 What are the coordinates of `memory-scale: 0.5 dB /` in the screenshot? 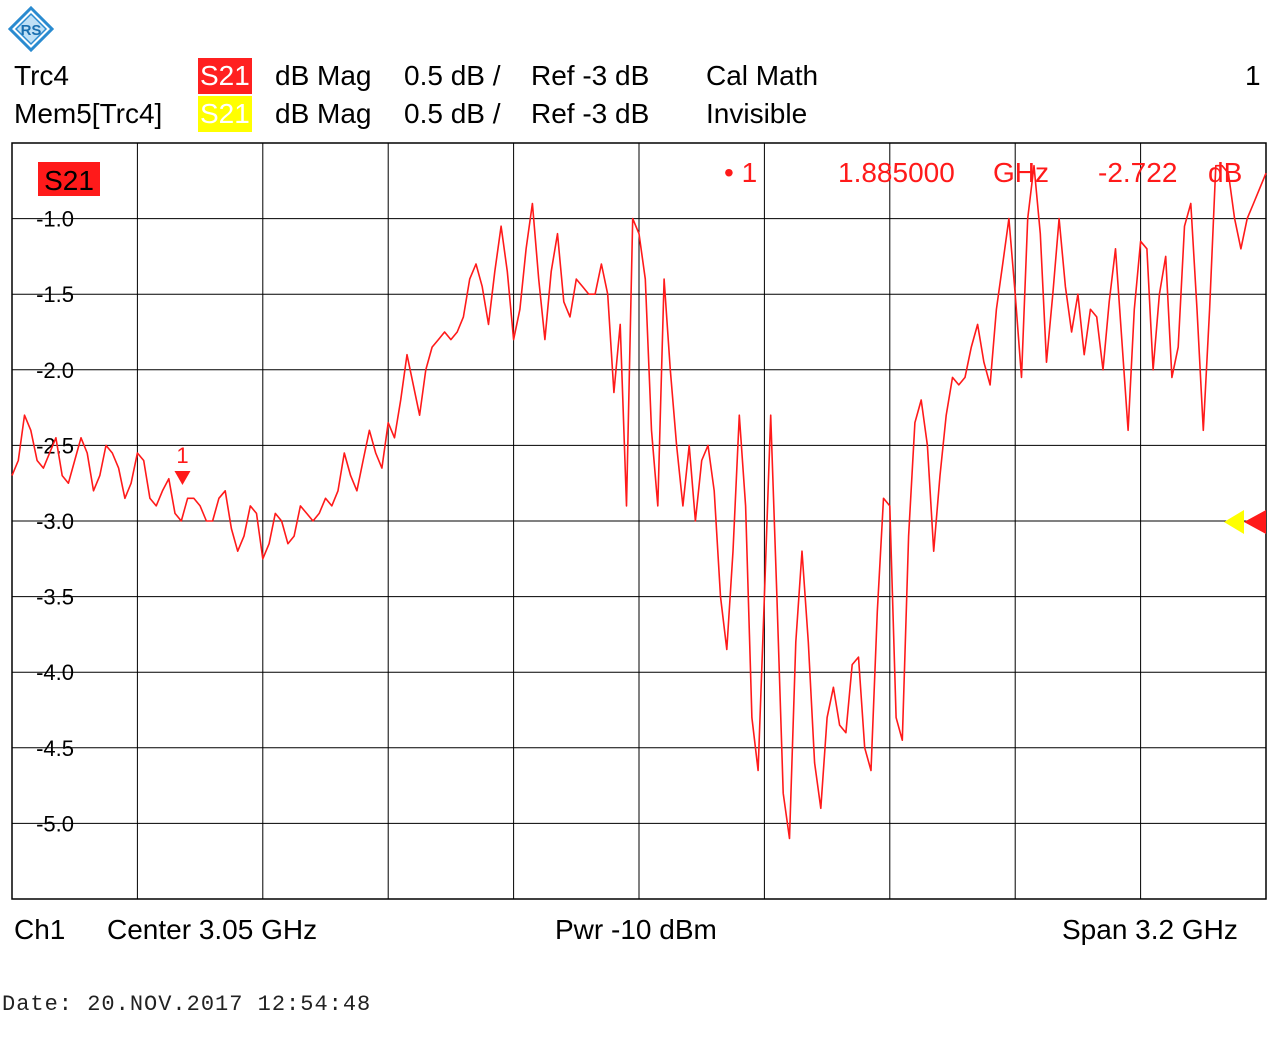 It's located at (452, 113).